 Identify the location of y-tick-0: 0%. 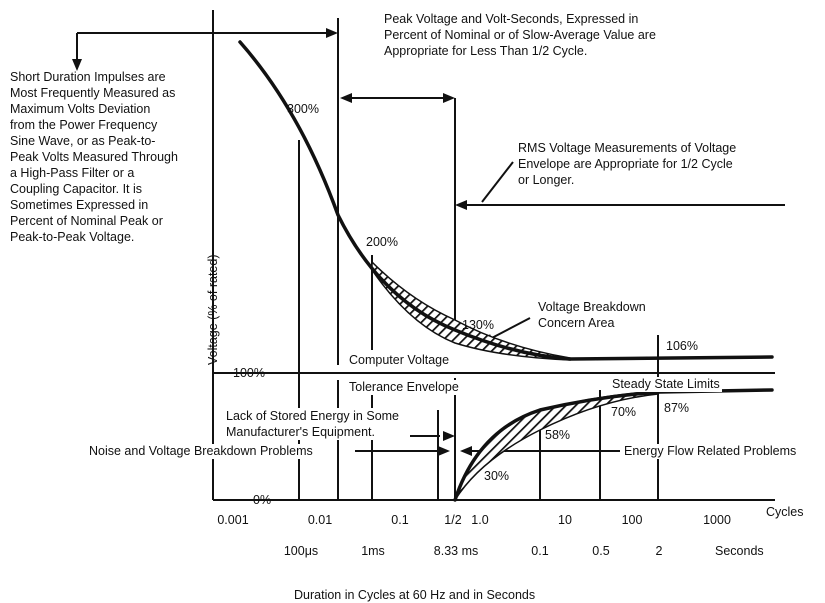
(262, 500).